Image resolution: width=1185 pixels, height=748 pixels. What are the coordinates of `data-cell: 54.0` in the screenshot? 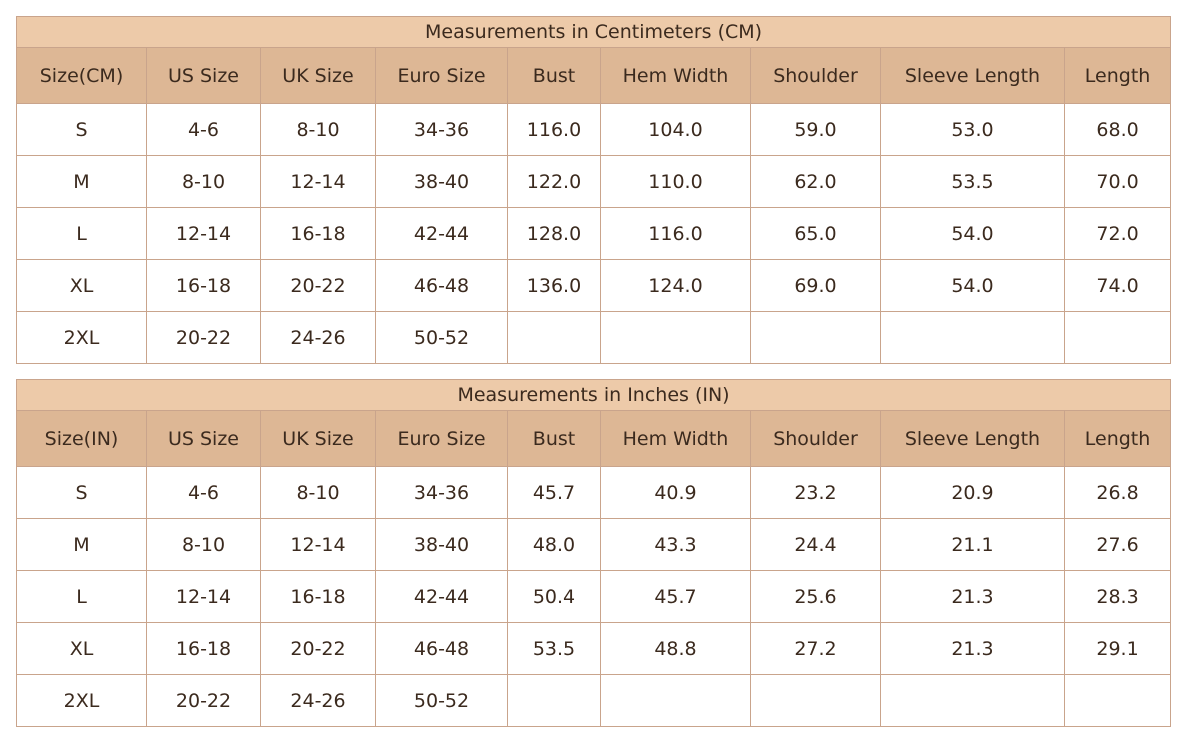 It's located at (972, 233).